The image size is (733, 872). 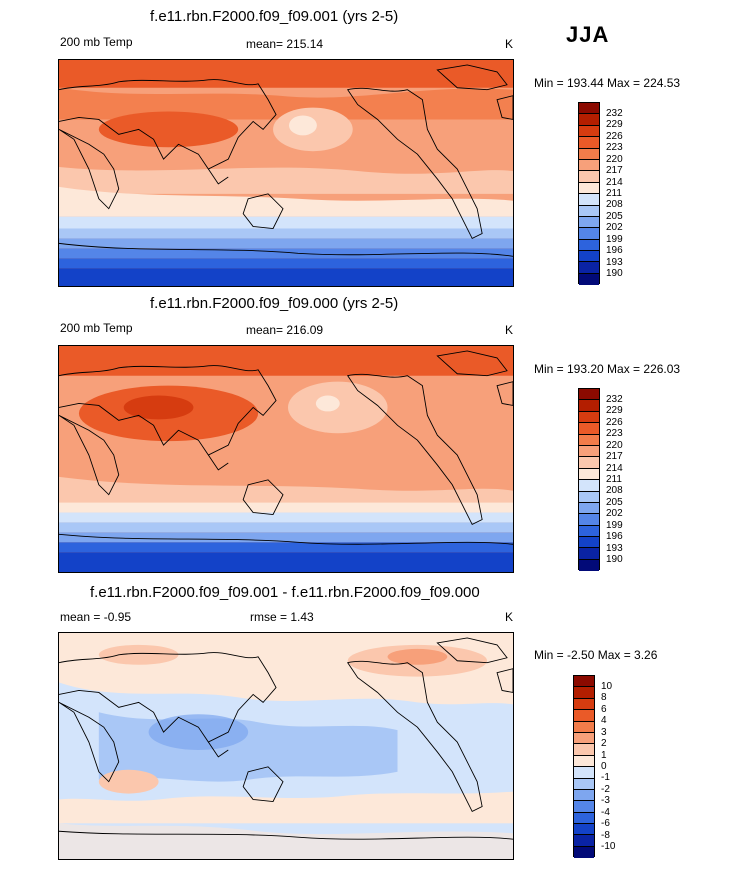 What do you see at coordinates (604, 766) in the screenshot?
I see `colorbar-tick-label: 0` at bounding box center [604, 766].